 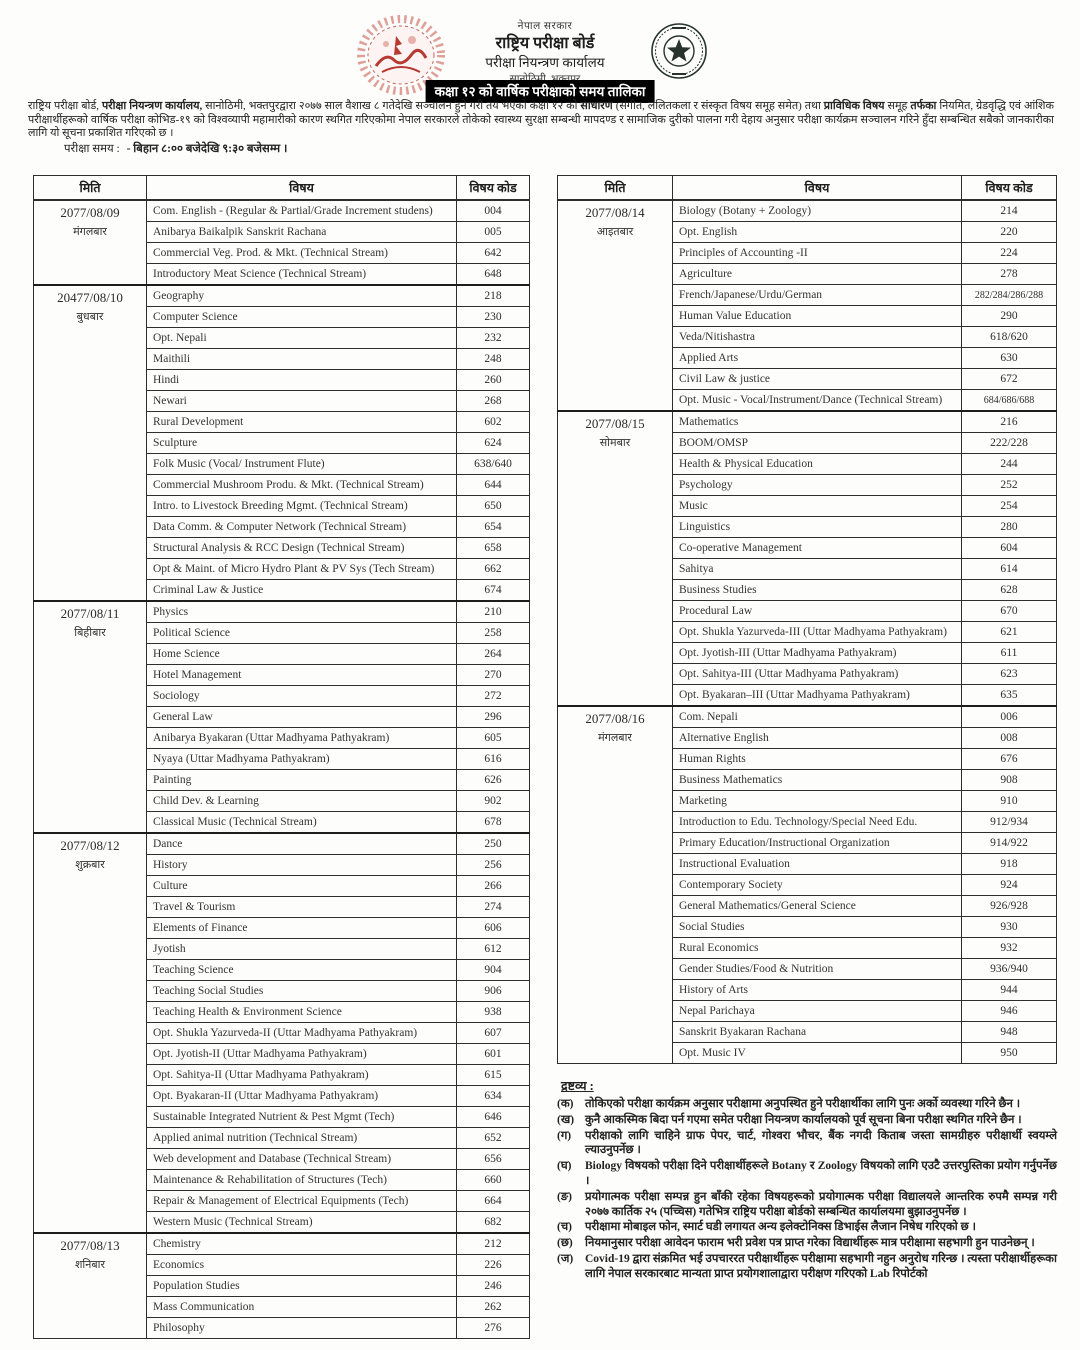 I want to click on code-cell: 254, so click(x=1009, y=506).